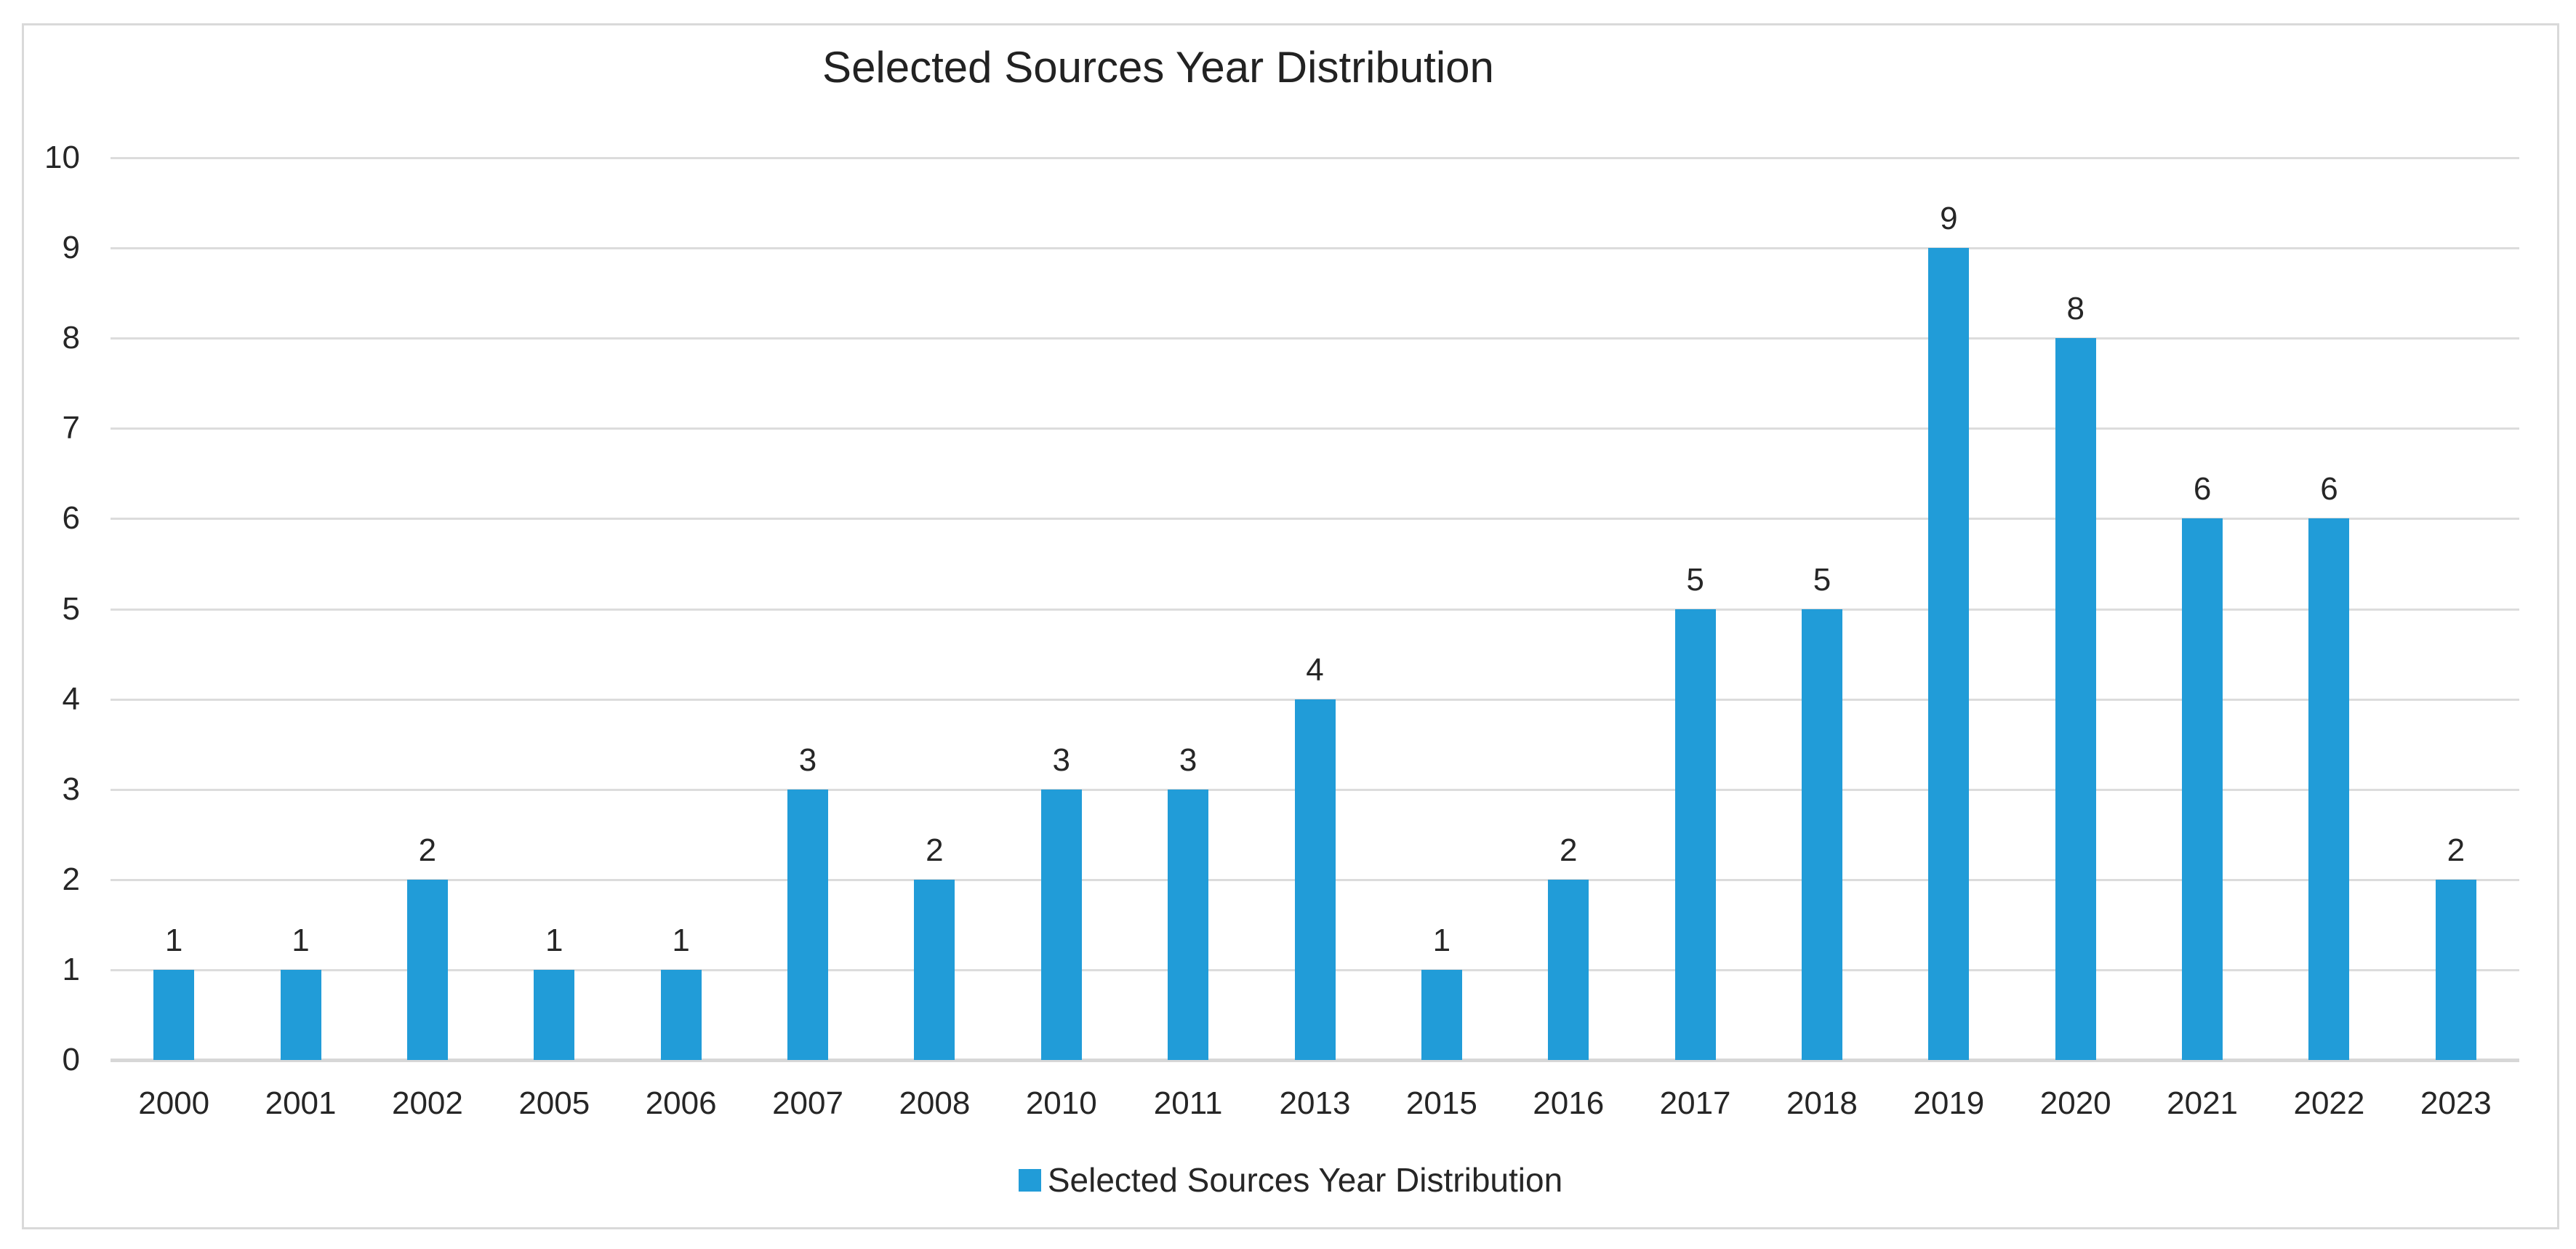  I want to click on y-axis-tick-label: 7, so click(71, 428).